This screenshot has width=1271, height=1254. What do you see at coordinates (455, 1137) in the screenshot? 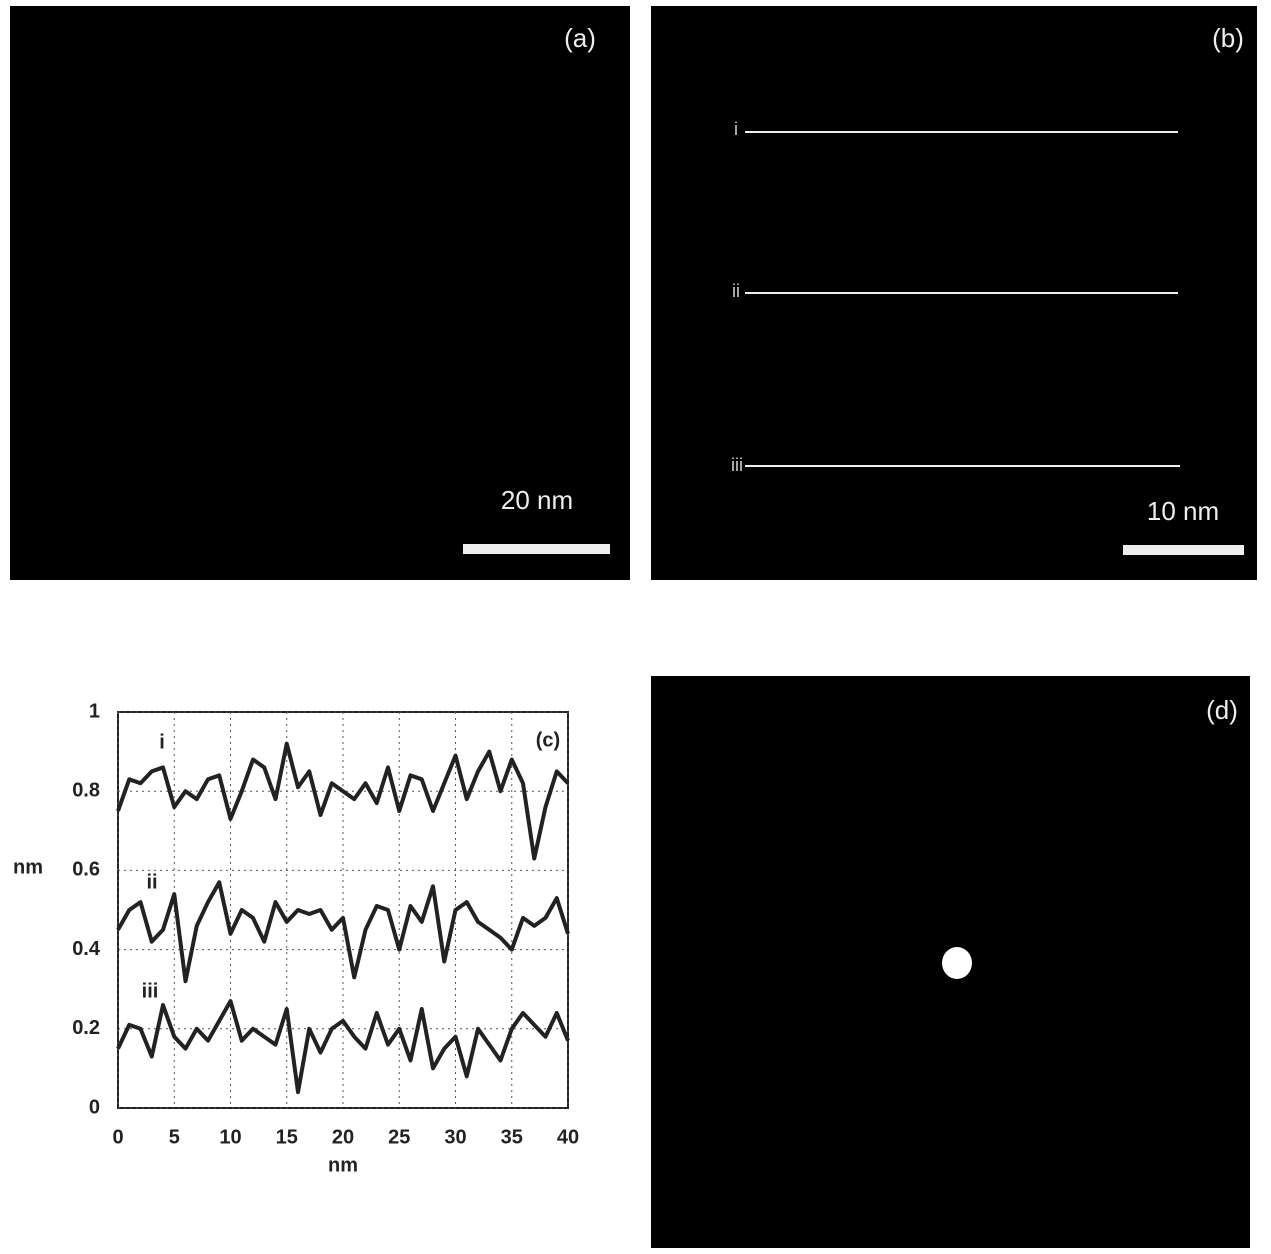
I see `x-tick-label: 30` at bounding box center [455, 1137].